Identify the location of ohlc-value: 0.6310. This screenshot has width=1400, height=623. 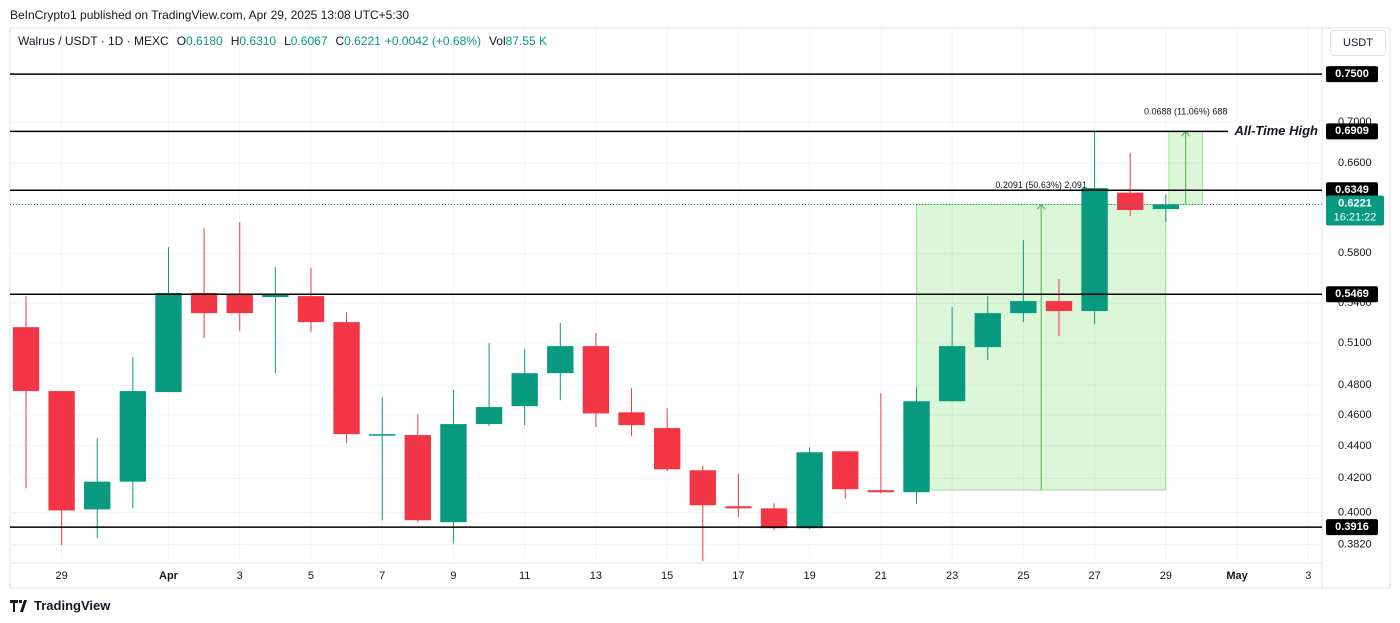
(258, 41).